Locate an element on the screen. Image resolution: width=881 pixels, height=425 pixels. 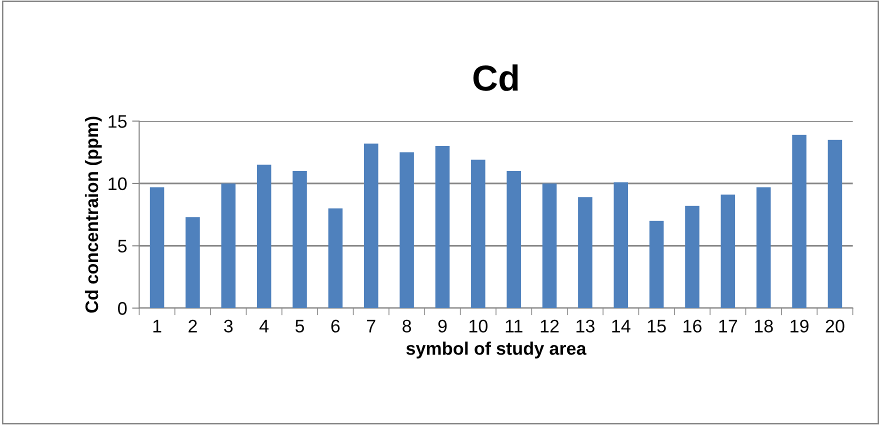
x-tick-label: 12 is located at coordinates (549, 326).